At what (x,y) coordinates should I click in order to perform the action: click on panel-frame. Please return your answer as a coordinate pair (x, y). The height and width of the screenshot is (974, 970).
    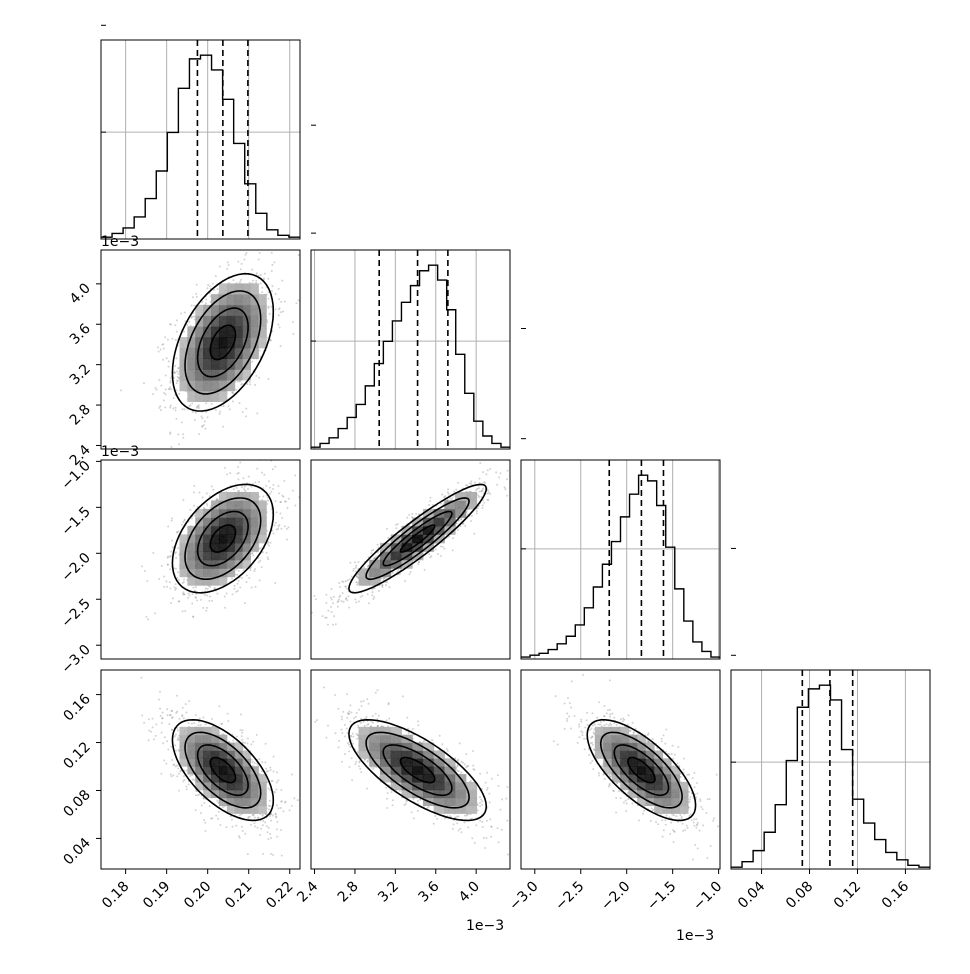
    Looking at the image, I should click on (200, 139).